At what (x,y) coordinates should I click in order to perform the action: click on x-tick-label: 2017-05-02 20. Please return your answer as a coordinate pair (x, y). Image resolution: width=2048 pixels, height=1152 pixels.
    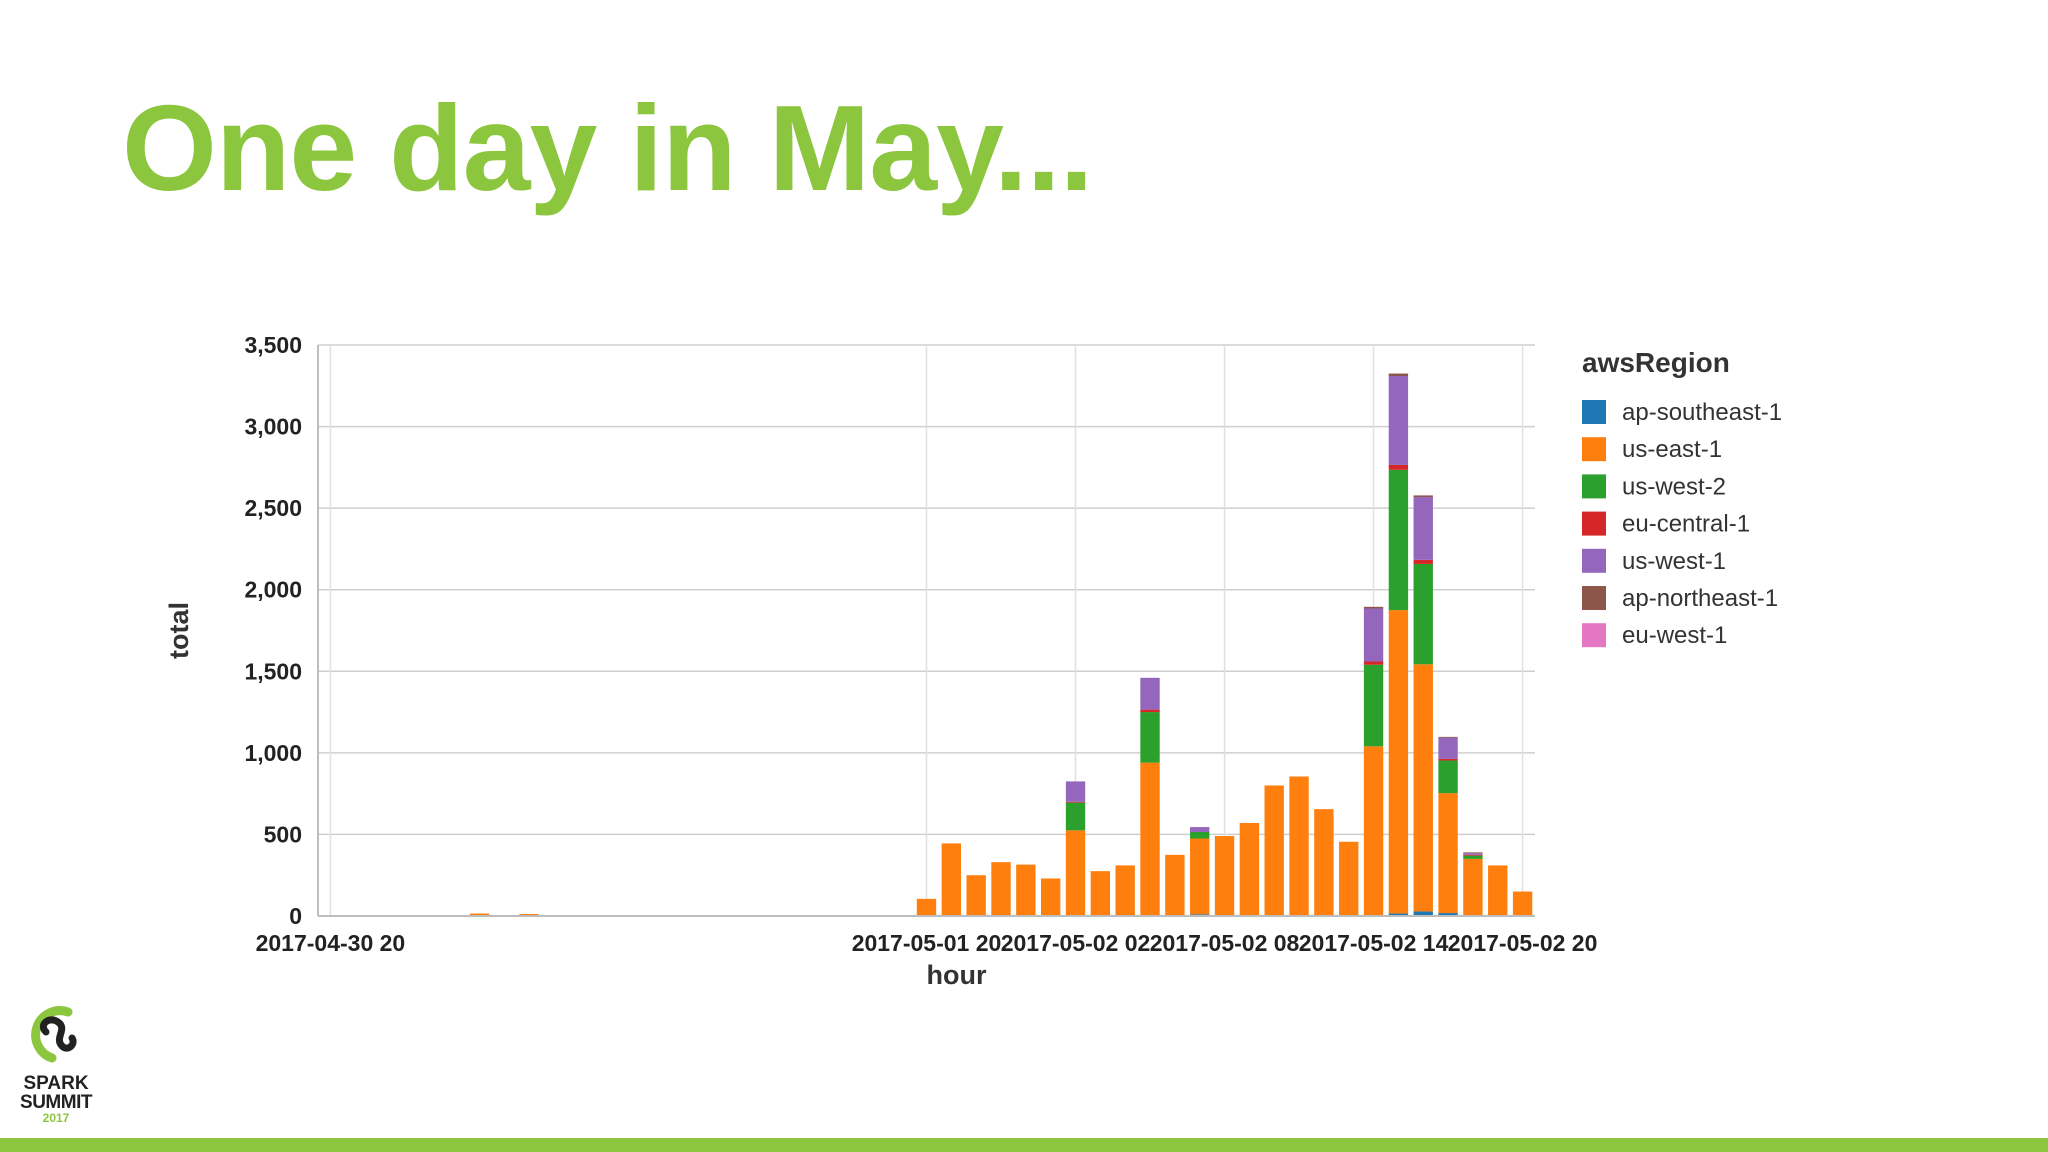
    Looking at the image, I should click on (1523, 943).